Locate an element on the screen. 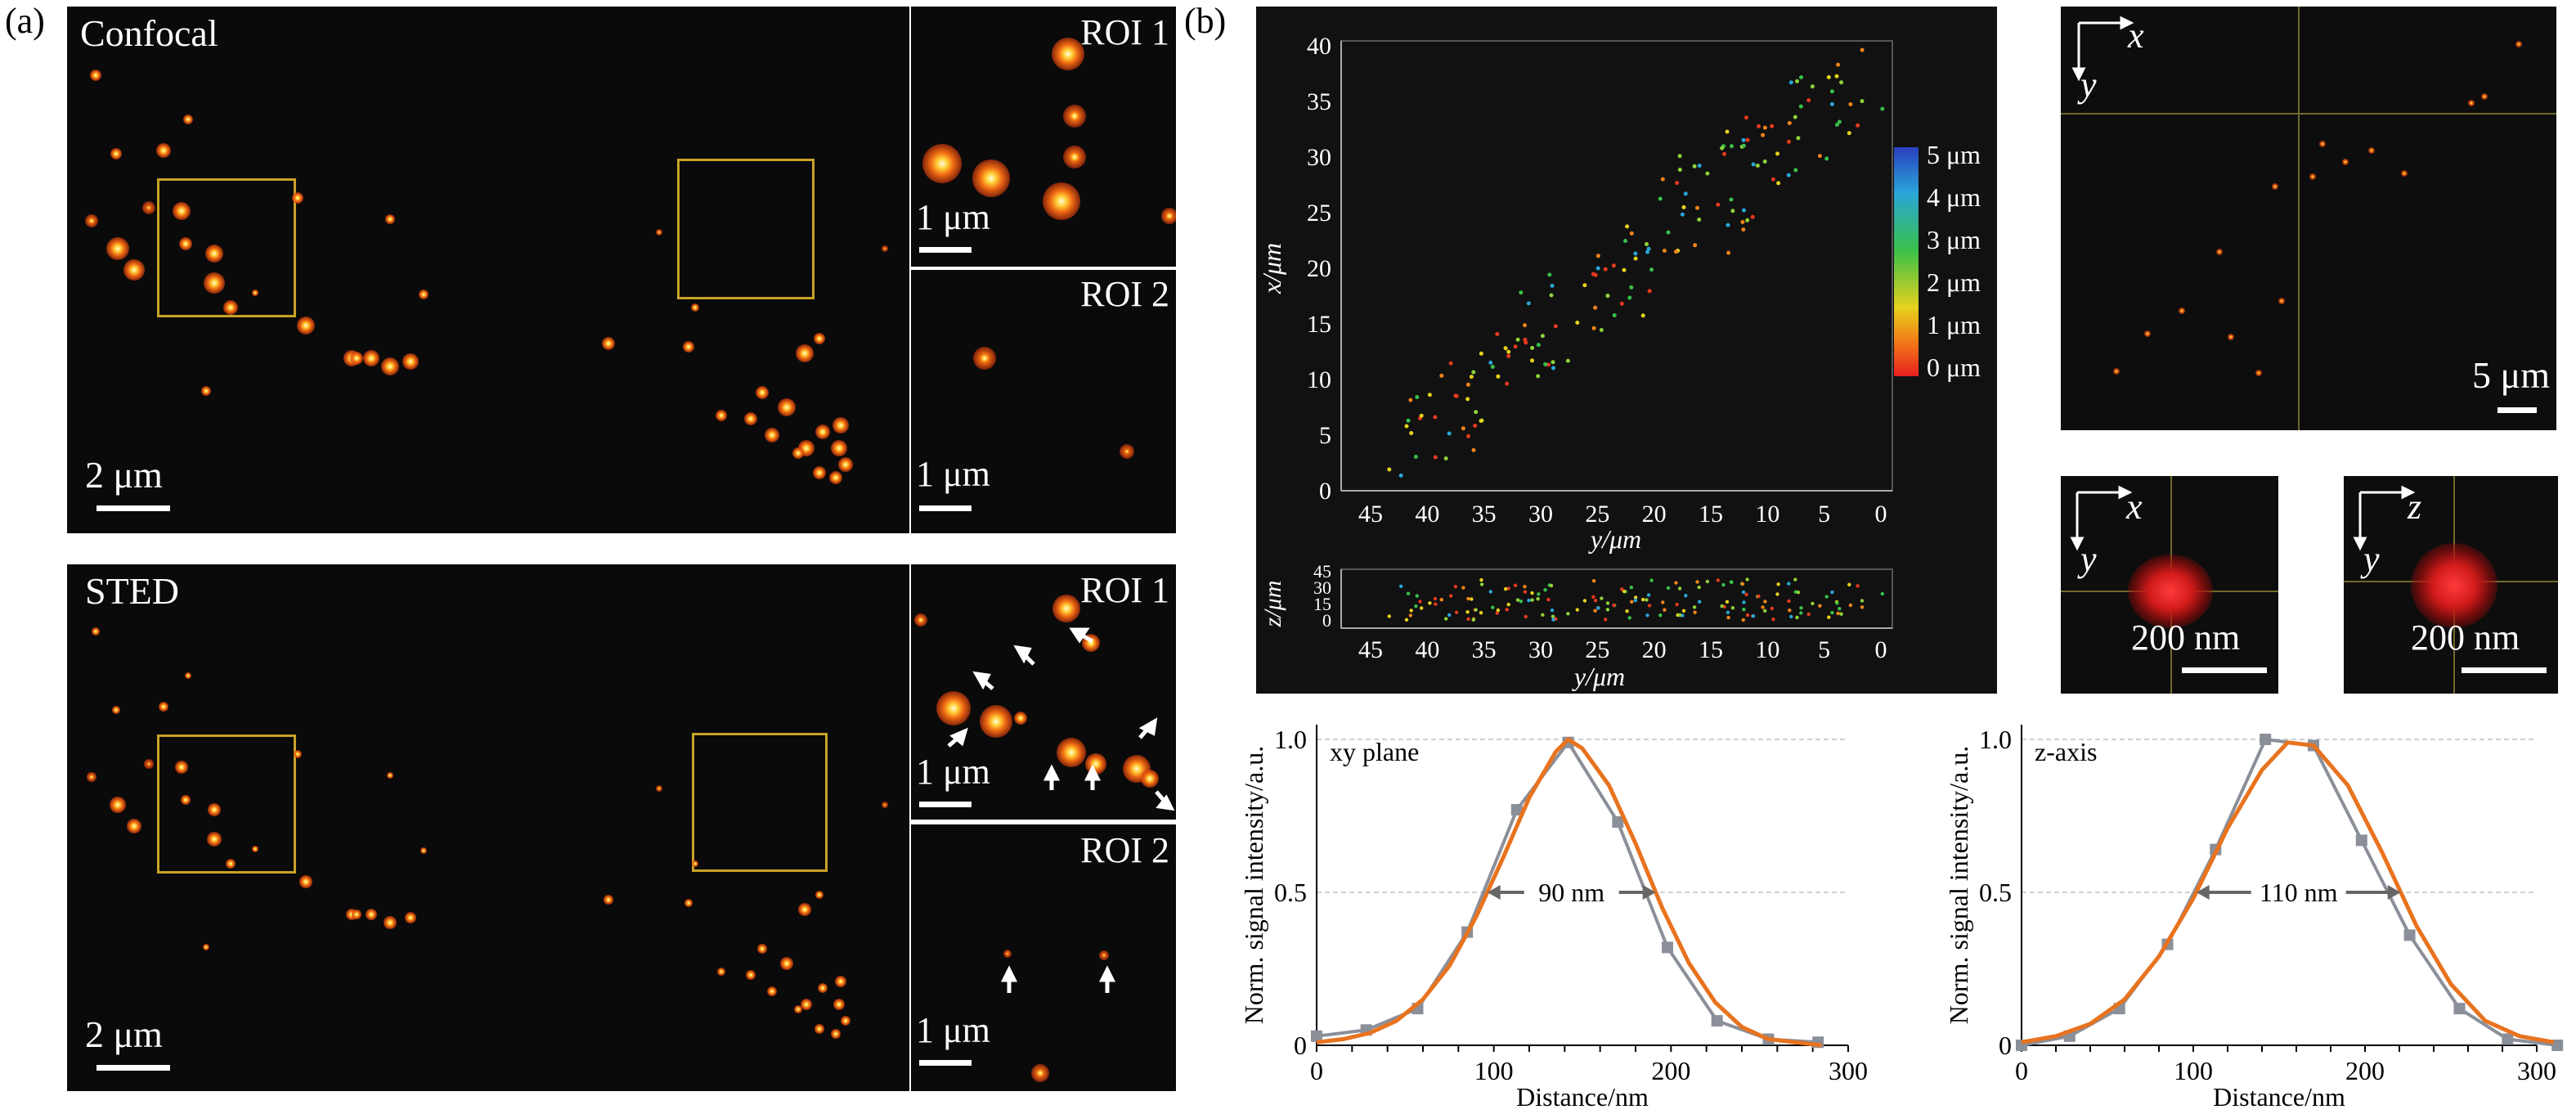 This screenshot has width=2576, height=1114. x-axis-label: Distance/nm is located at coordinates (1583, 1096).